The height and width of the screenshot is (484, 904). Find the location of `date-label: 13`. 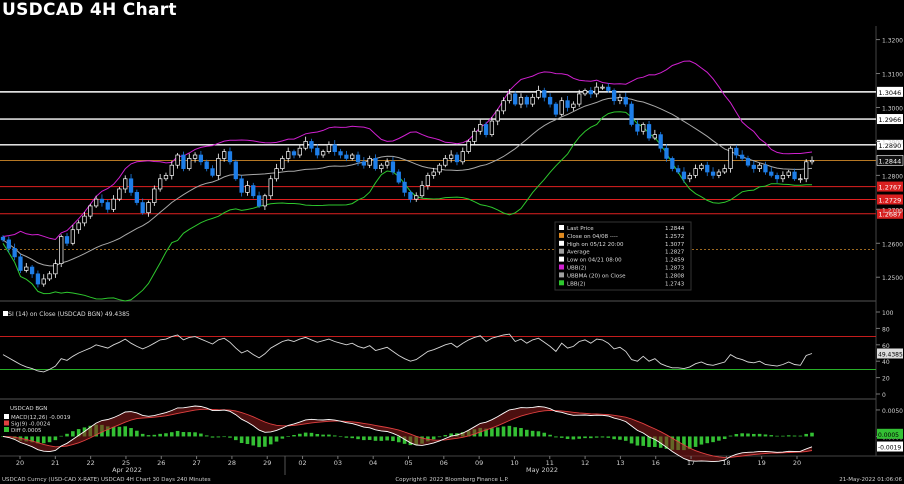

date-label: 13 is located at coordinates (620, 463).